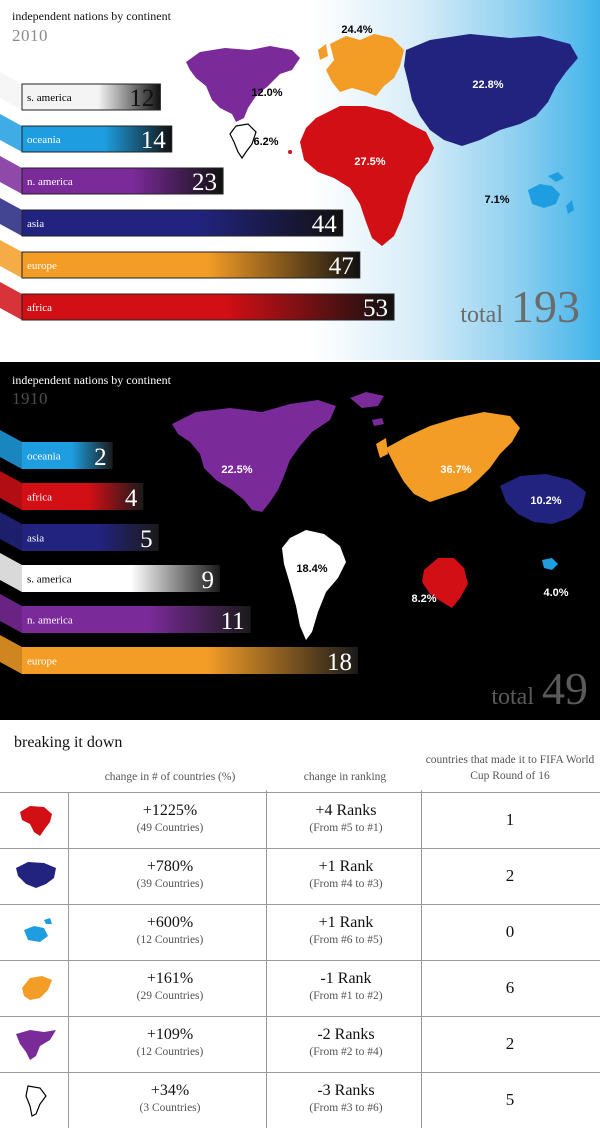 Image resolution: width=600 pixels, height=1128 pixels. Describe the element at coordinates (266, 93) in the screenshot. I see `map-percent-namerica: 12.0%` at that location.